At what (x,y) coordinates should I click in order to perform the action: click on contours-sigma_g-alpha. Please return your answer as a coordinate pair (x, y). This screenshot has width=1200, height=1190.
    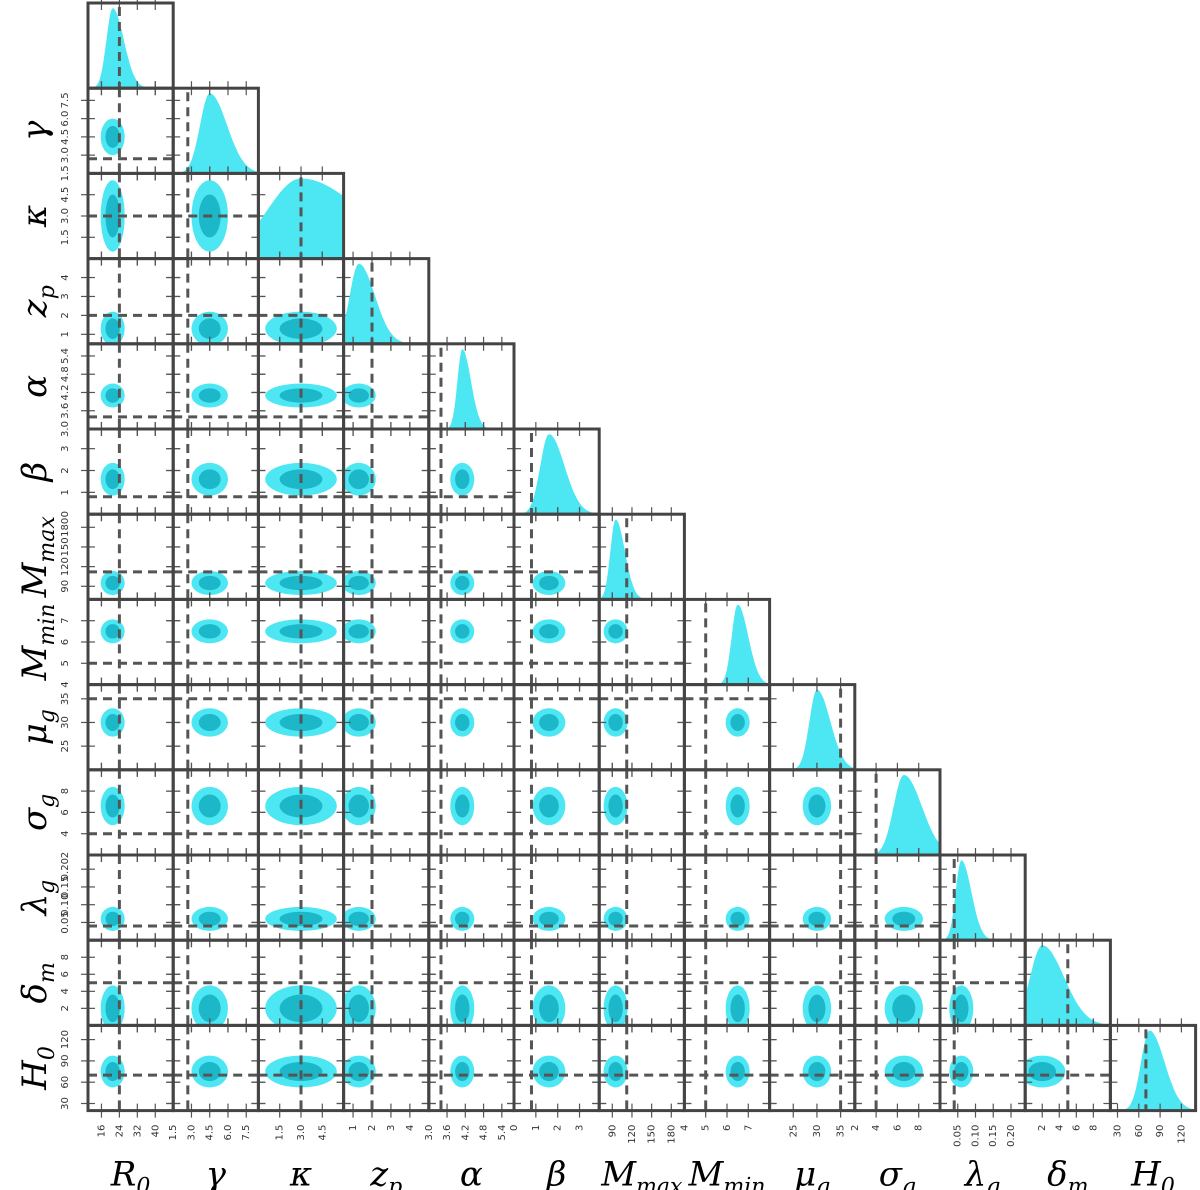
    Looking at the image, I should click on (471, 812).